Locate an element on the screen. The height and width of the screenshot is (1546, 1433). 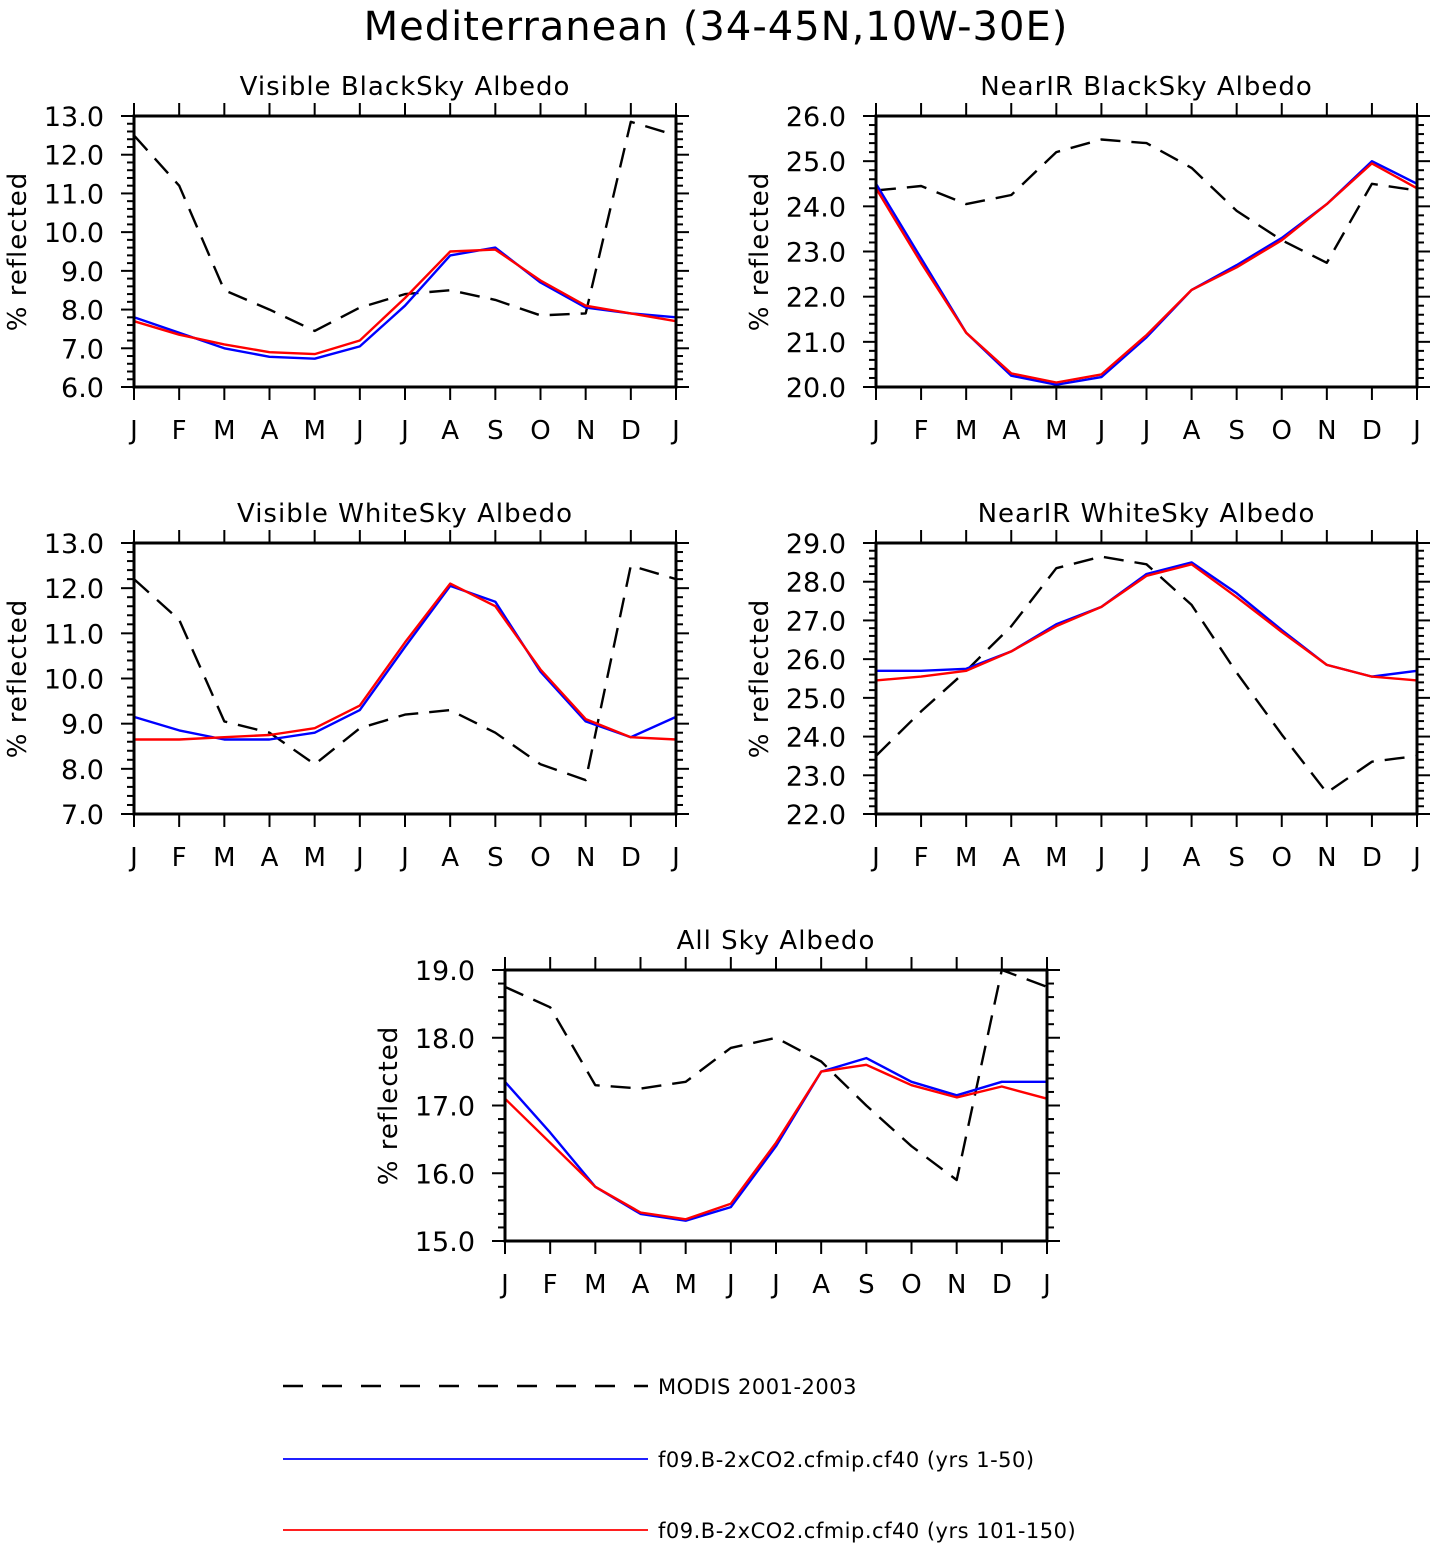
legend-label-1: MODIS 2001-2003 is located at coordinates (757, 1387).